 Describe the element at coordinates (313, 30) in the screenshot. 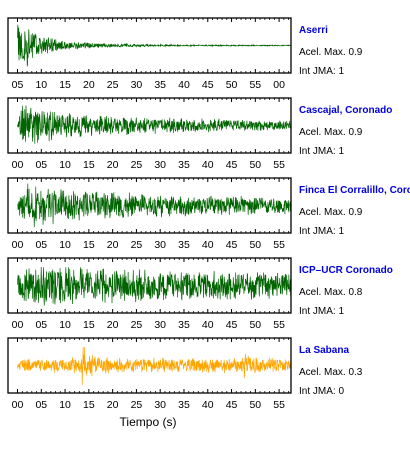

I see `station-name: Aserri` at that location.